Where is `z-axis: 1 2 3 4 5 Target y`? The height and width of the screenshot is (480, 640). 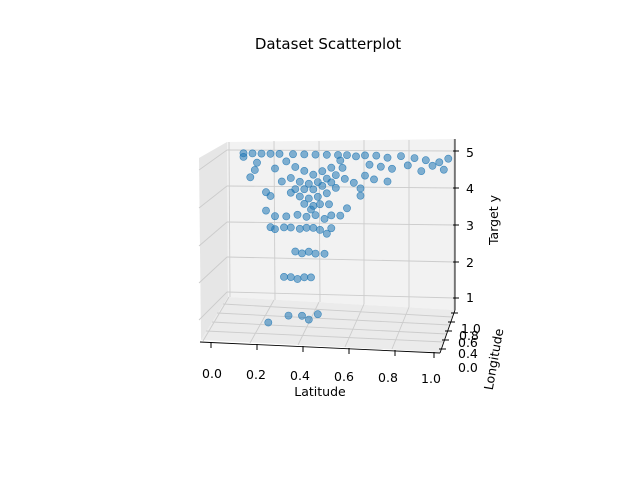
z-axis: 1 2 3 4 5 Target y is located at coordinates (477, 225).